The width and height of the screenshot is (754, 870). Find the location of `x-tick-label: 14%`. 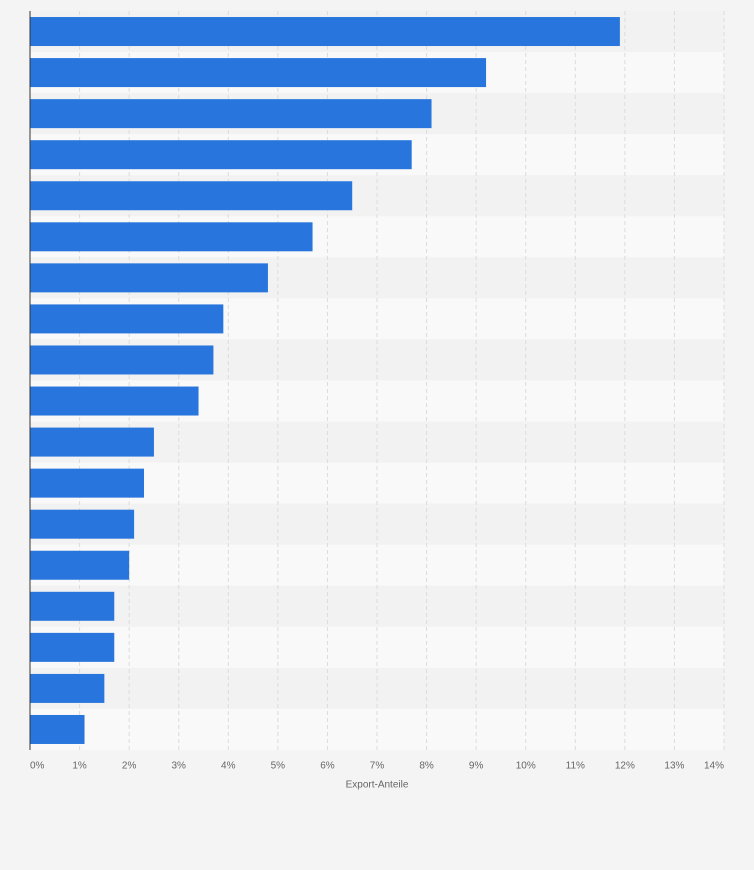

x-tick-label: 14% is located at coordinates (714, 766).